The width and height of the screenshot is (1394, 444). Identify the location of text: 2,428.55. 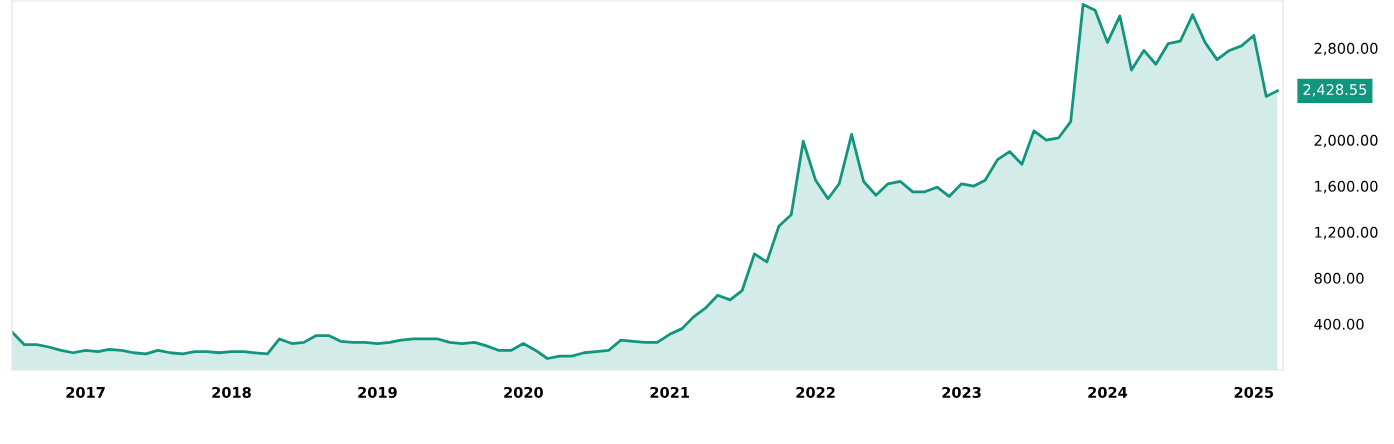
(1335, 90).